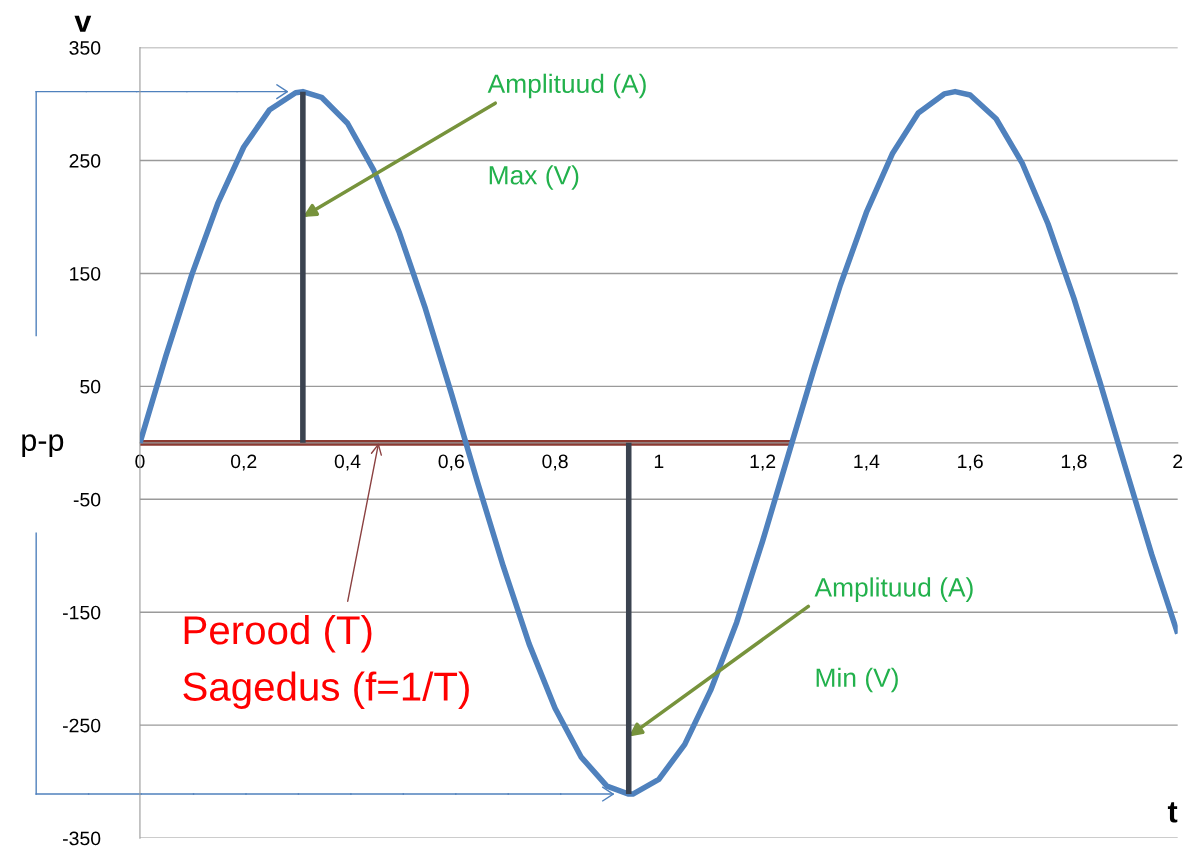 This screenshot has height=850, width=1186. I want to click on text: p-p, so click(43, 446).